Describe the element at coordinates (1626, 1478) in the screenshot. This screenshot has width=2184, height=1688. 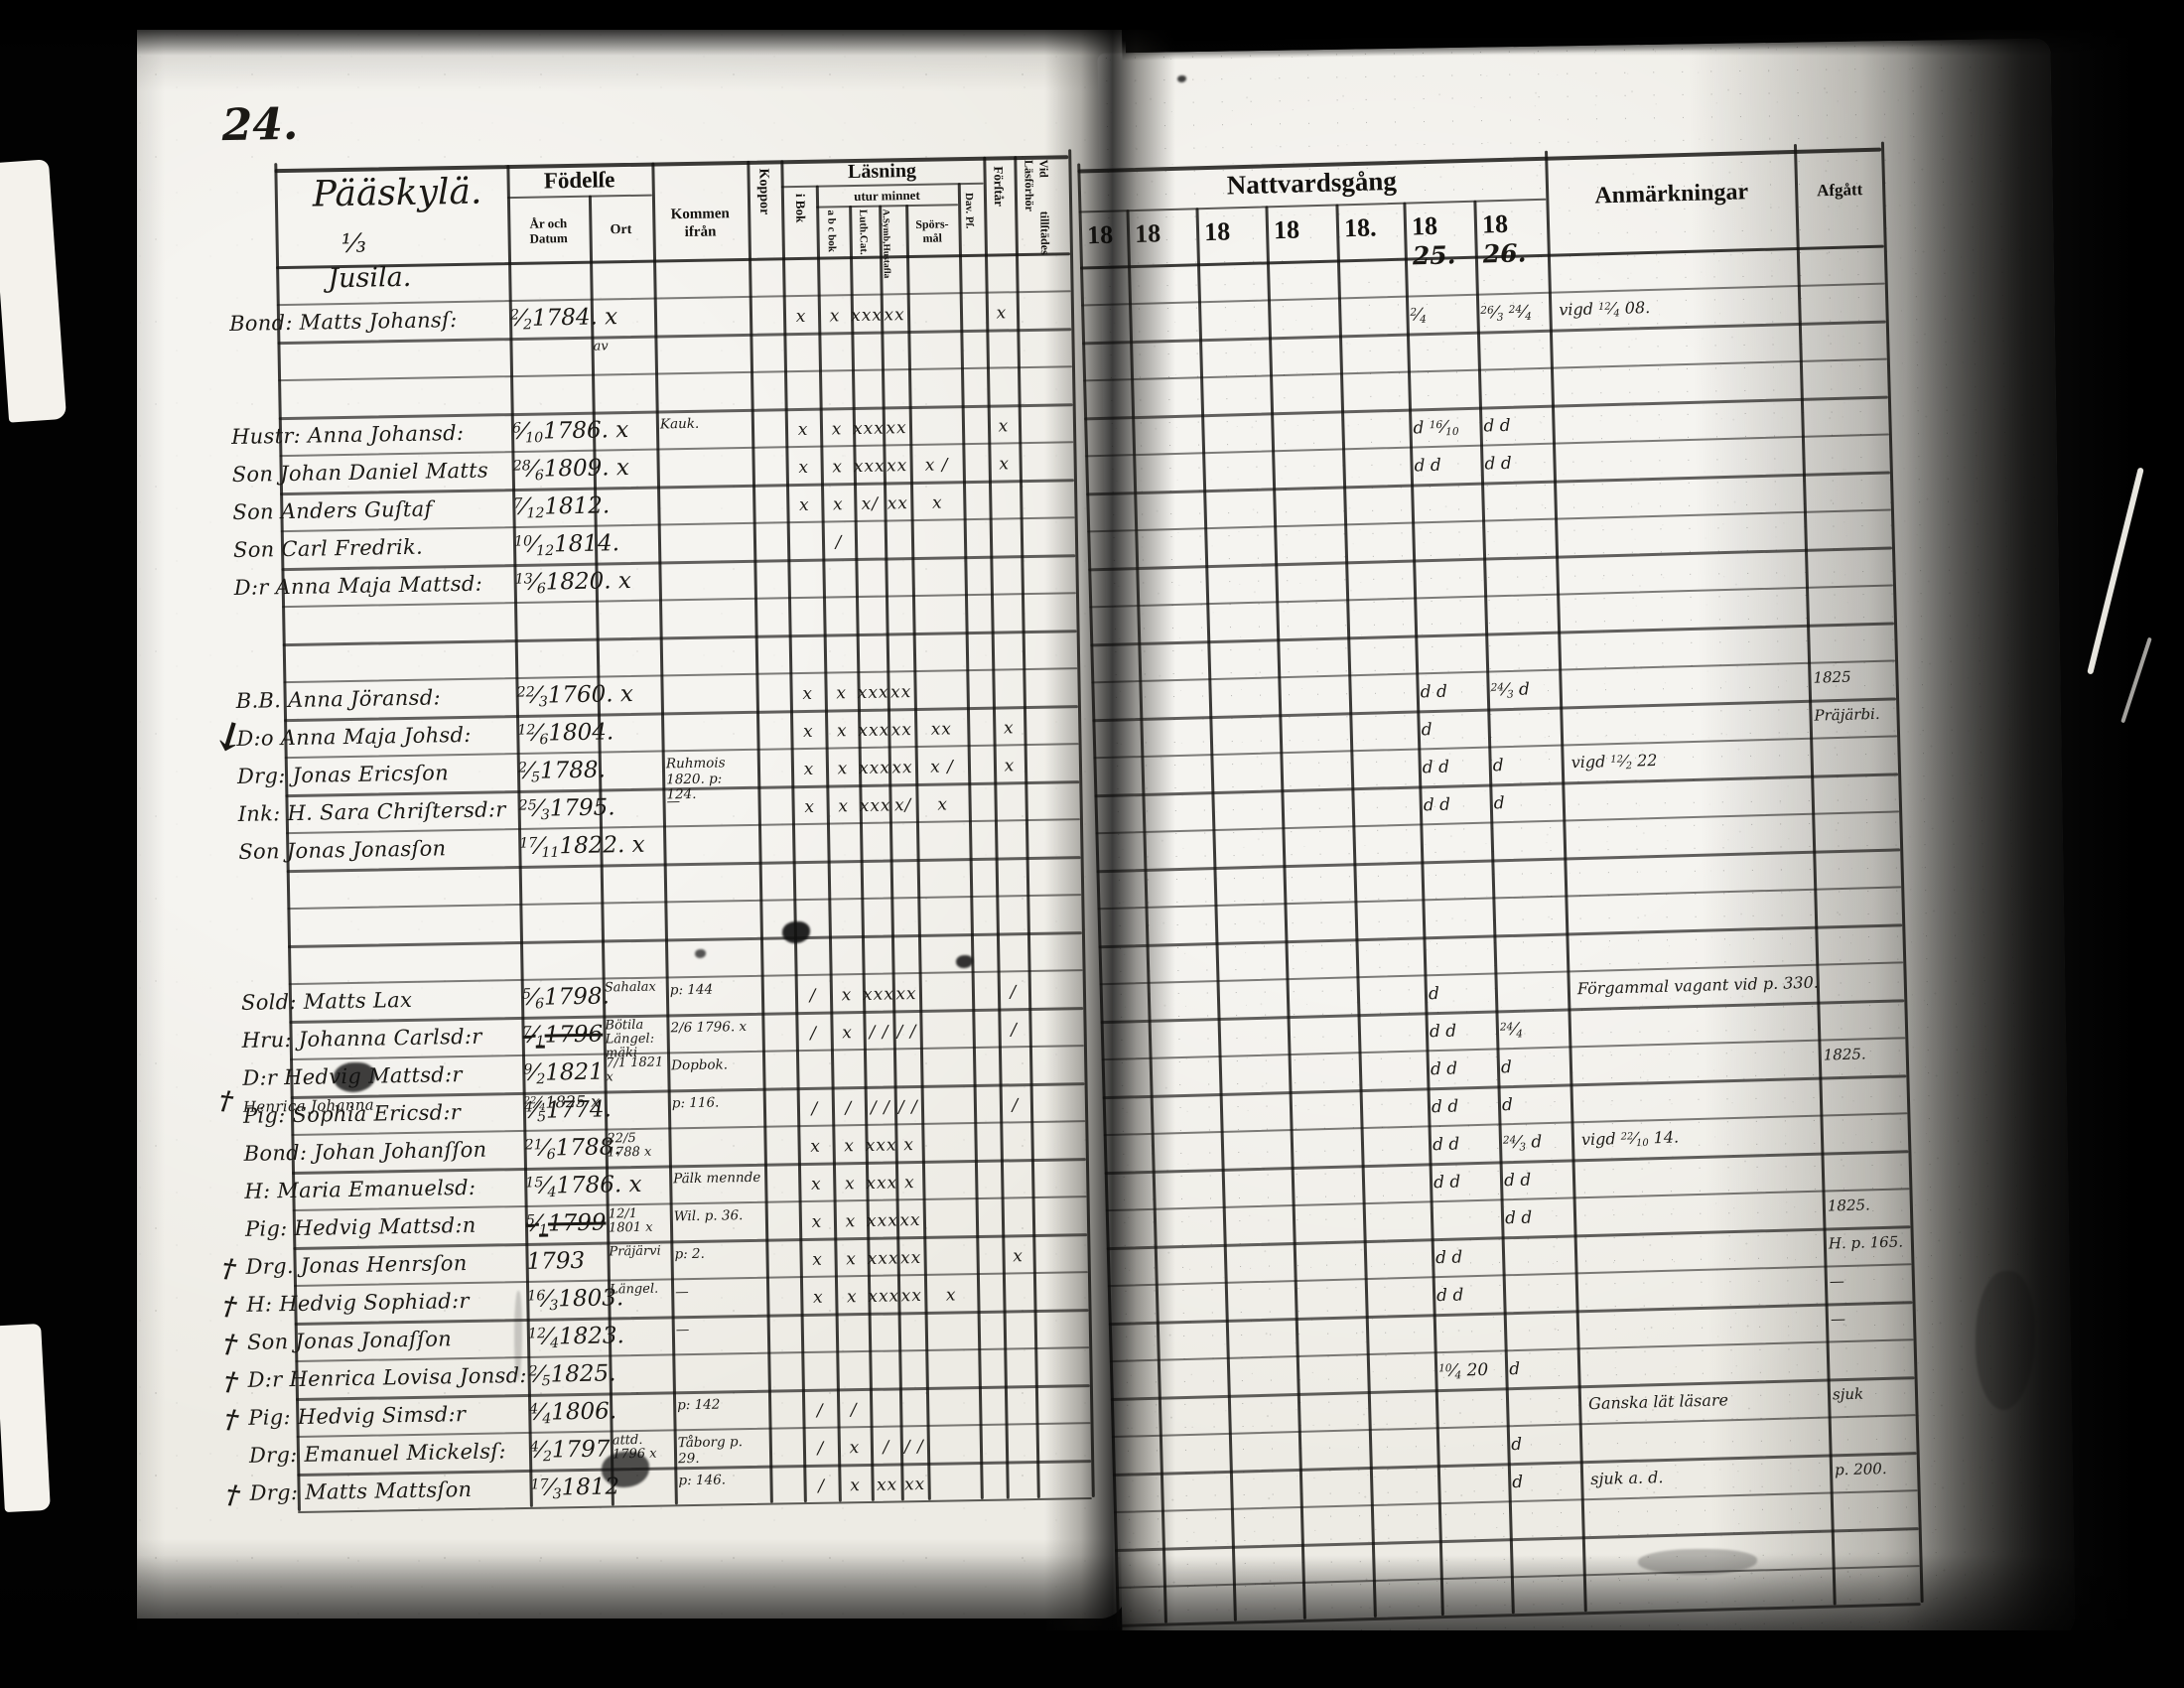
I see `remark-note: sjuk a. d.` at that location.